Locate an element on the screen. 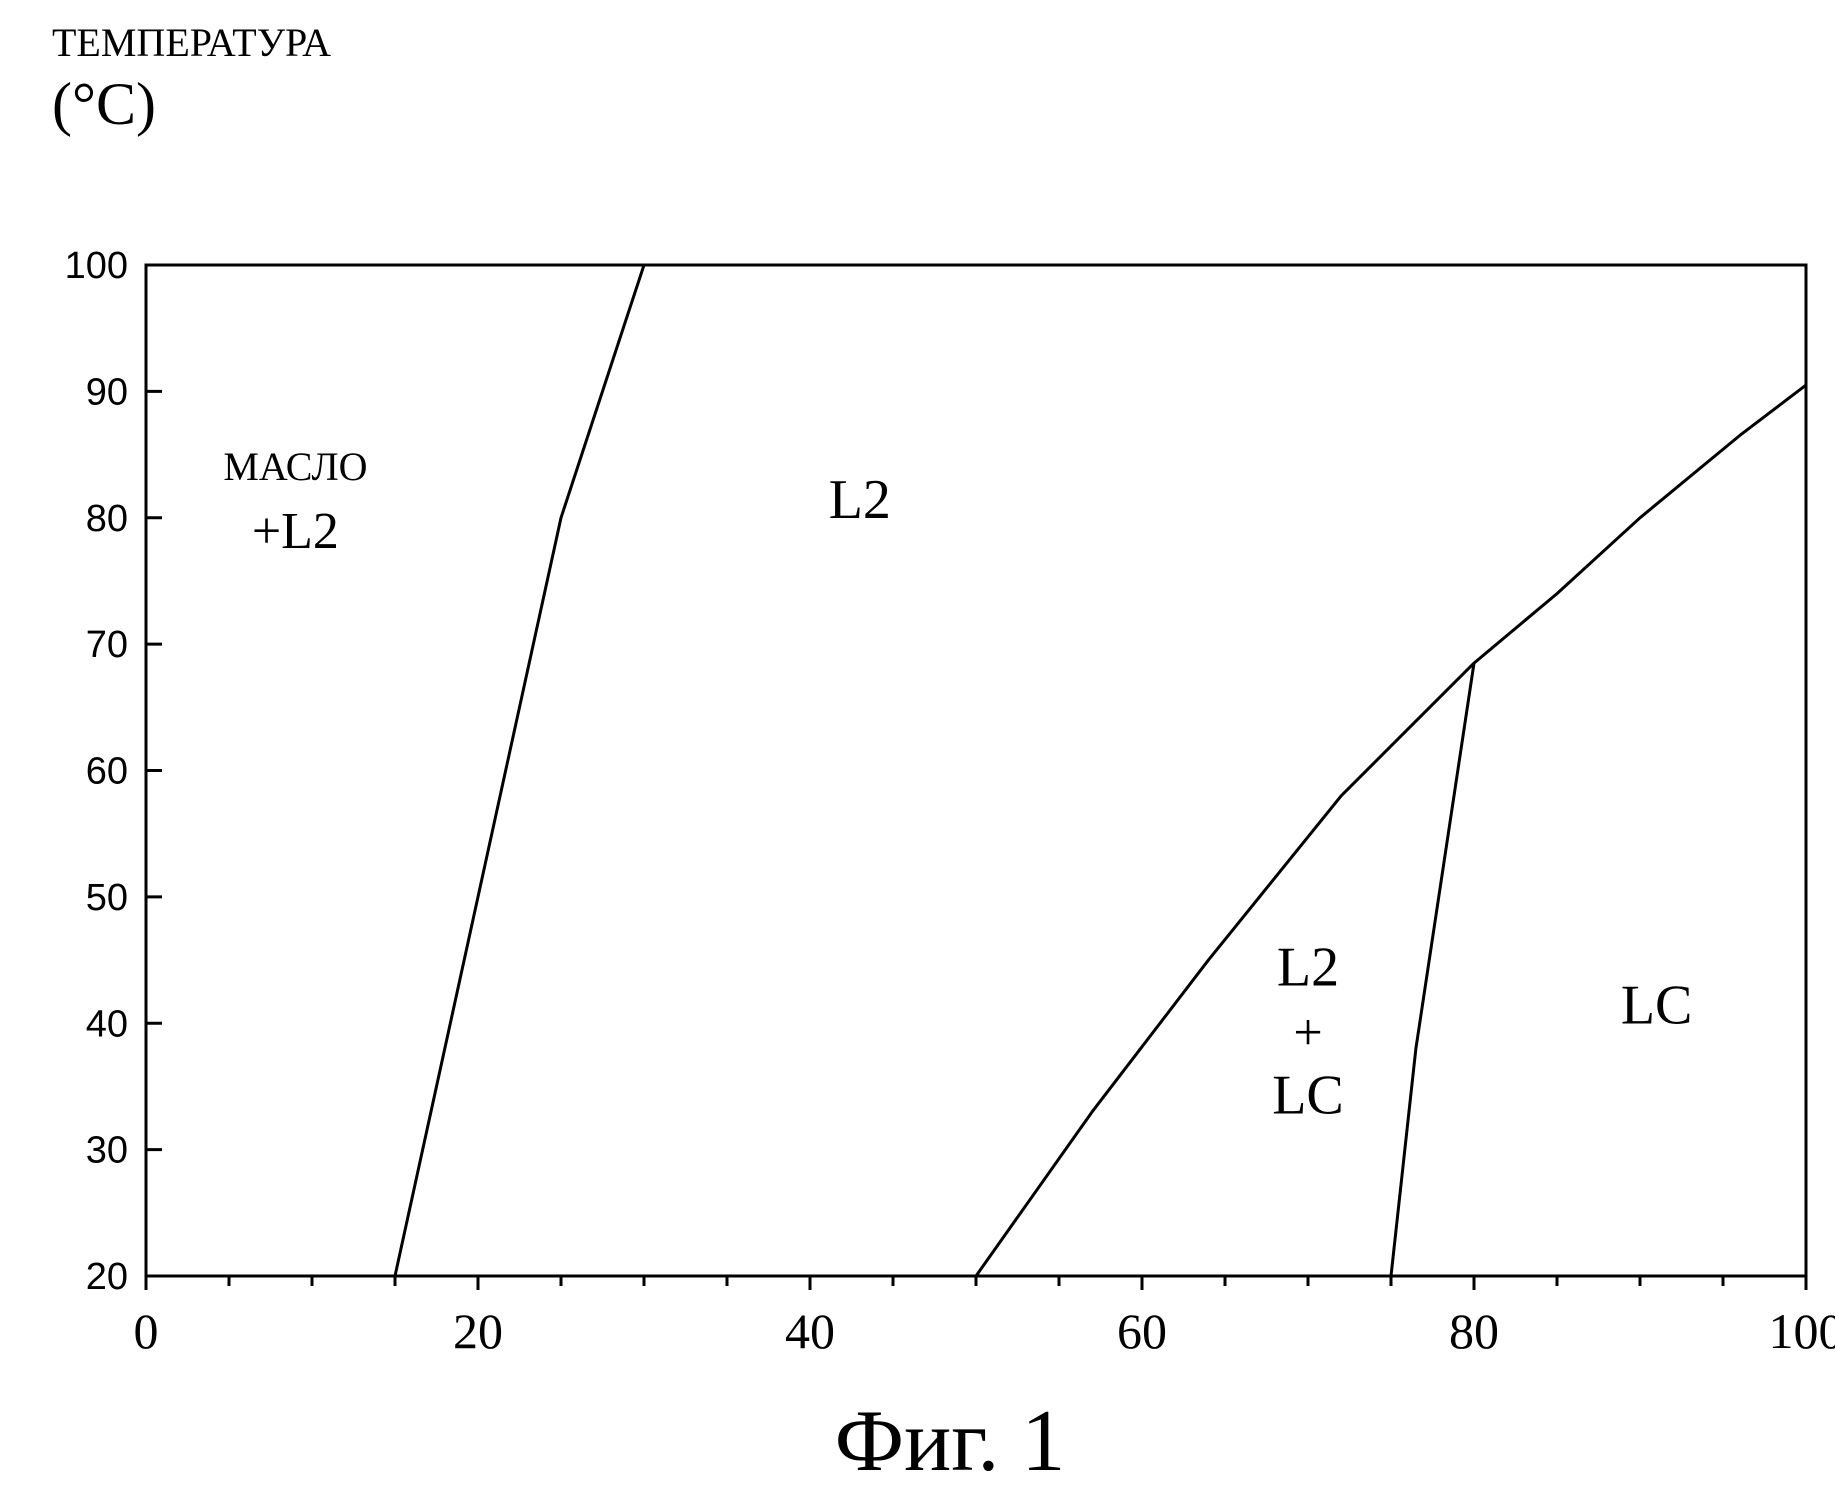 This screenshot has width=1835, height=1491. x-tick-label: 80 is located at coordinates (1474, 1331).